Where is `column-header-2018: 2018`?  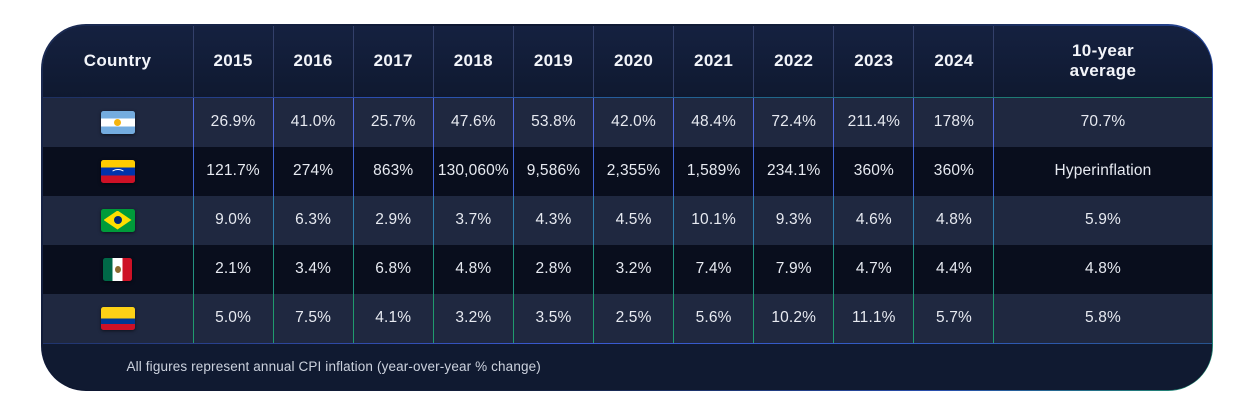
column-header-2018: 2018 is located at coordinates (472, 61).